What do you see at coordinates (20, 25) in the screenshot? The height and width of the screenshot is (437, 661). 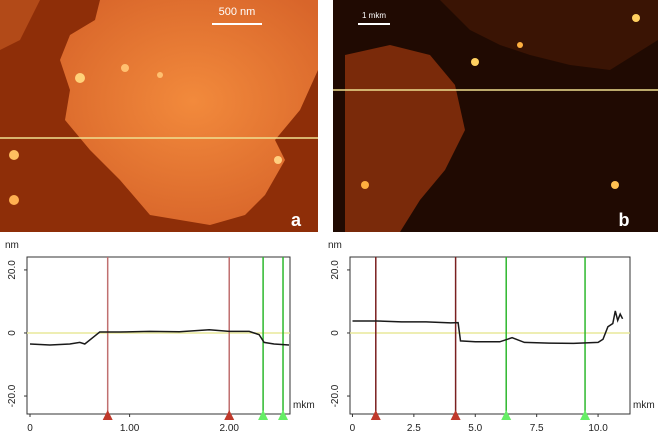 I see `flake-edge` at bounding box center [20, 25].